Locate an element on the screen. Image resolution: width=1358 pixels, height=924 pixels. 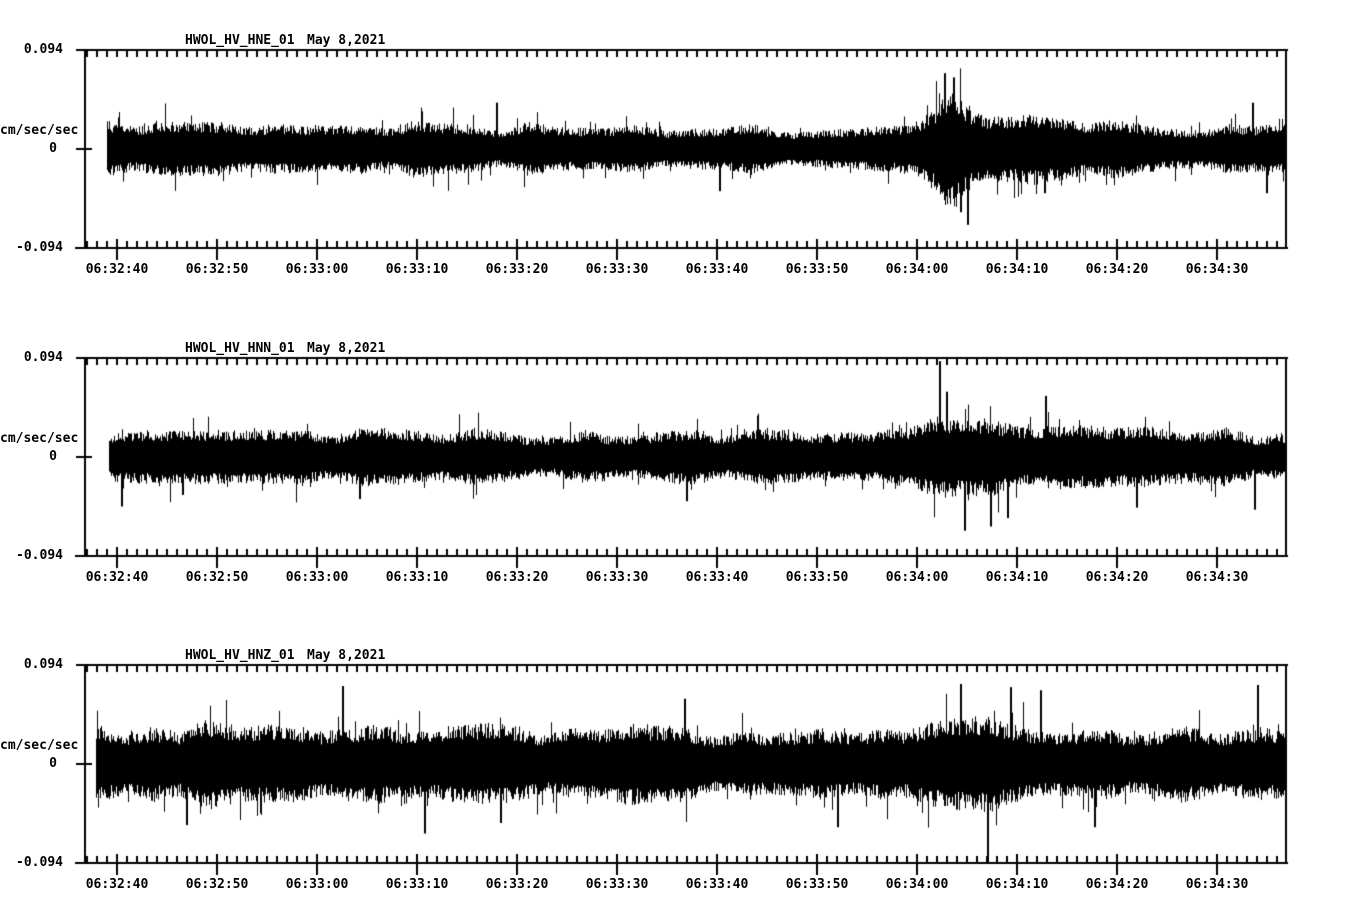
trace-title-station: HWOL_HV_HNN_01 is located at coordinates (240, 348).